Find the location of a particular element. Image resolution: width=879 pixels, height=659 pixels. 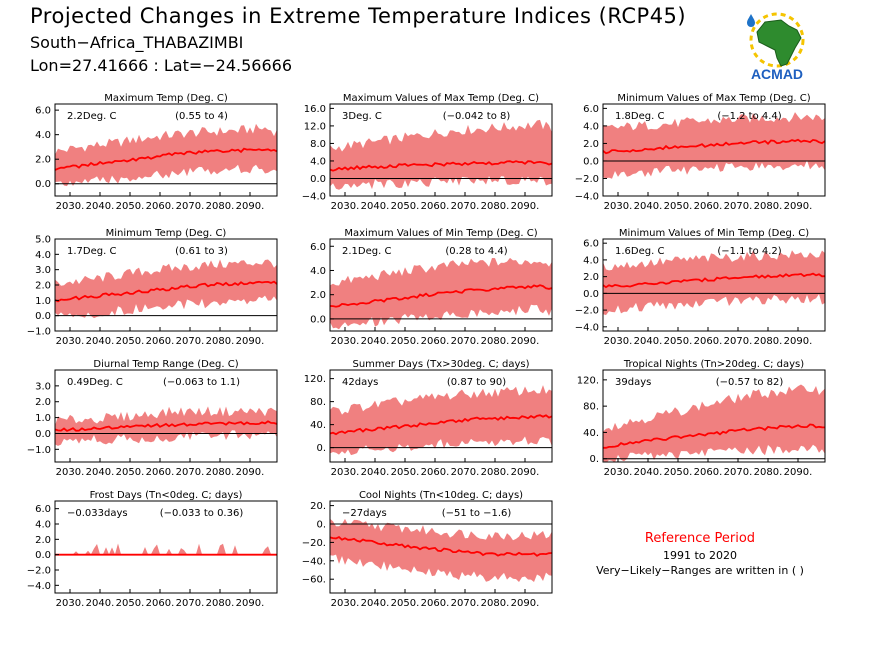

y-tick-label: −40. is located at coordinates (314, 561).